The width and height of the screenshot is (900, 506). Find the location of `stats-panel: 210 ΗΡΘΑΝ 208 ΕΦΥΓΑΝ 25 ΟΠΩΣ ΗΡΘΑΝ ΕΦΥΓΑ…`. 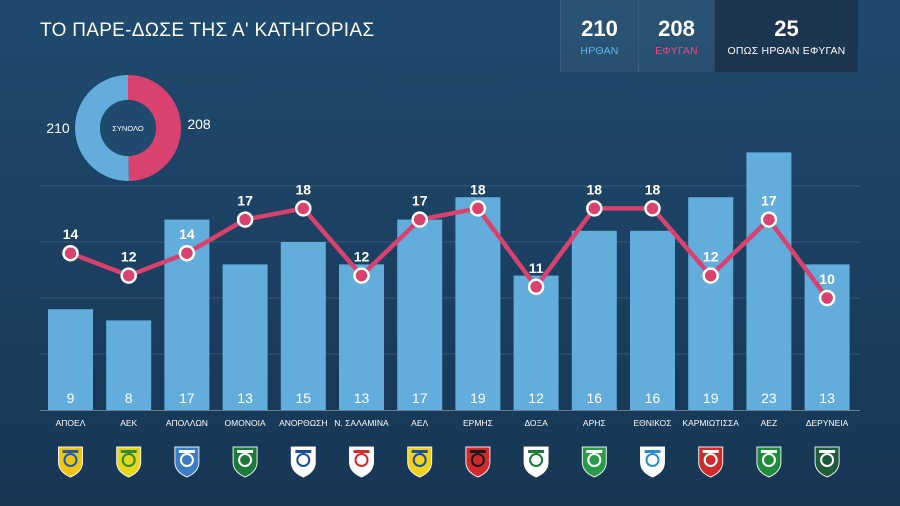

stats-panel: 210 ΗΡΘΑΝ 208 ΕΦΥΓΑΝ 25 ΟΠΩΣ ΗΡΘΑΝ ΕΦΥΓΑ… is located at coordinates (709, 36).